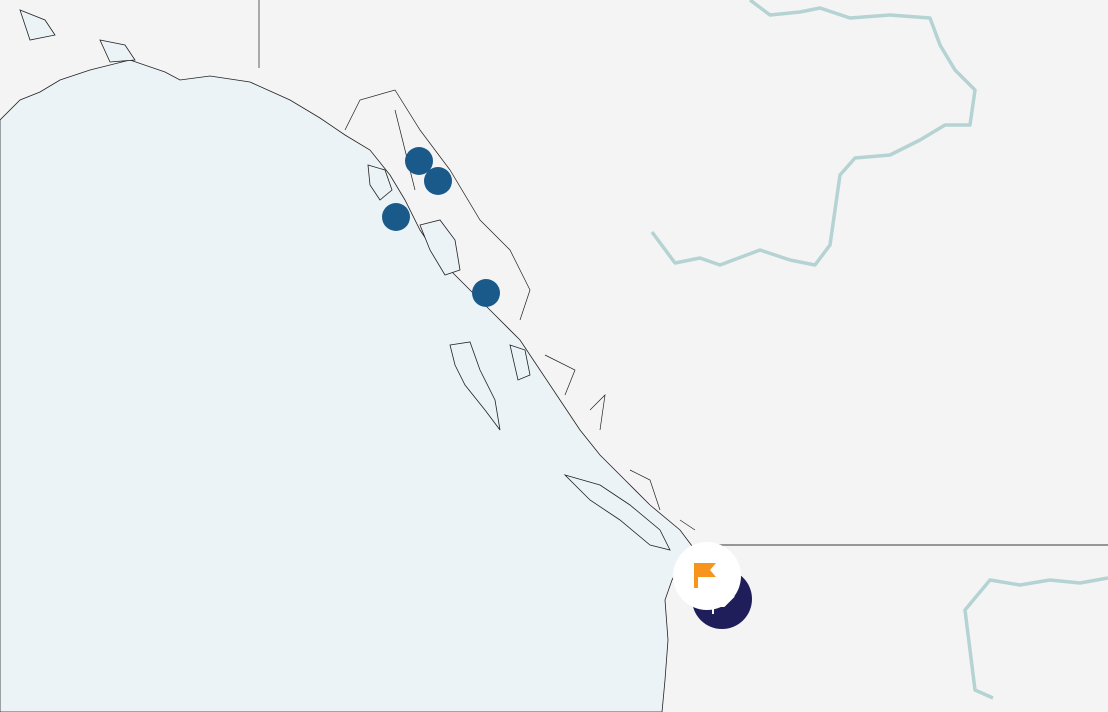 This screenshot has height=712, width=1108. Describe the element at coordinates (441, 227) in the screenshot. I see `markers` at that location.